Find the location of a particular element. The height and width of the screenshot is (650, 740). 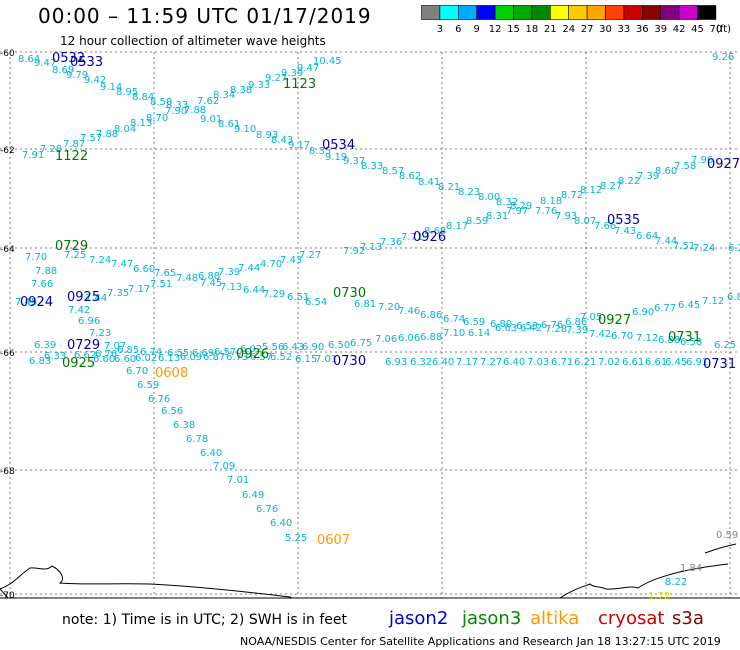

swh-value: 6.49 is located at coordinates (253, 495).